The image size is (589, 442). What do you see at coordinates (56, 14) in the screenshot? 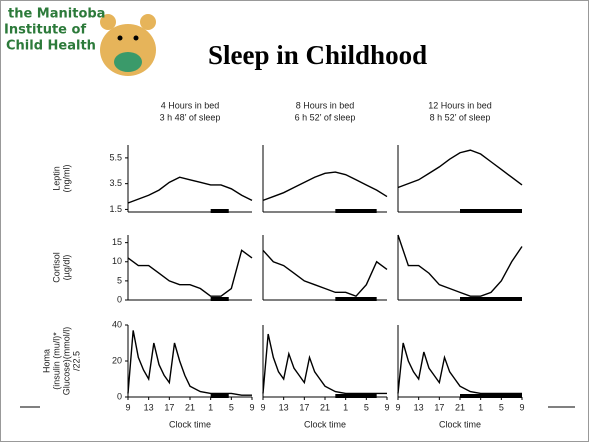
I see `logo-line: the Manitoba` at bounding box center [56, 14].